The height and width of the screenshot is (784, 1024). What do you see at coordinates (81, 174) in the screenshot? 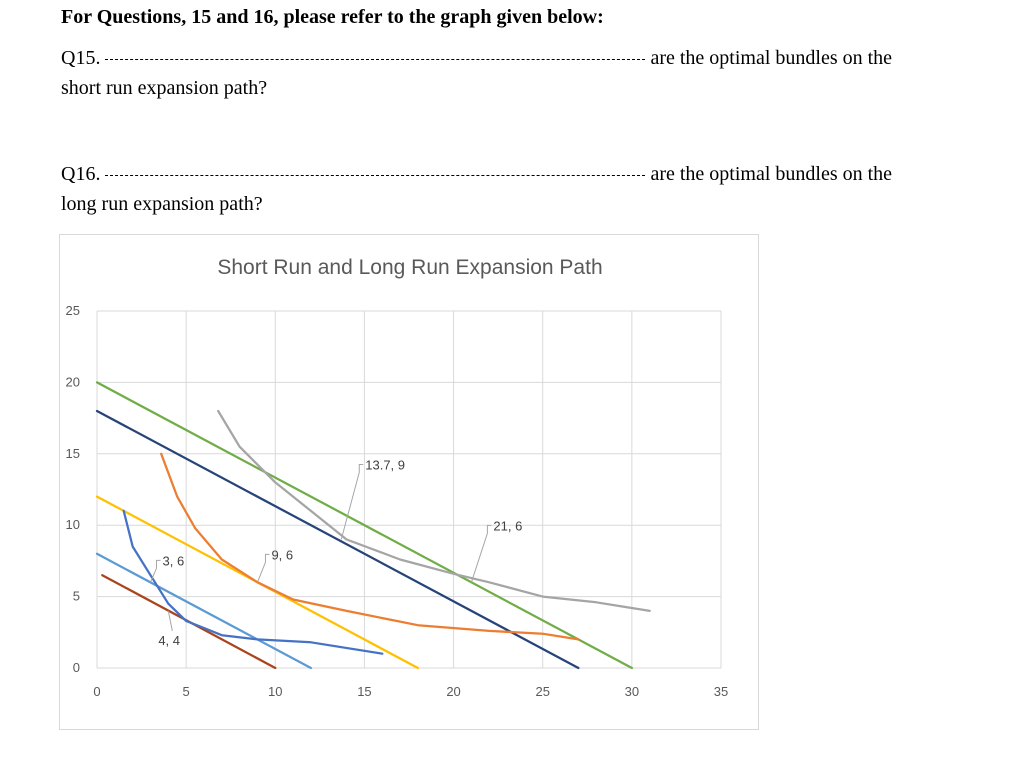
I see `question-16-number: Q16.` at bounding box center [81, 174].